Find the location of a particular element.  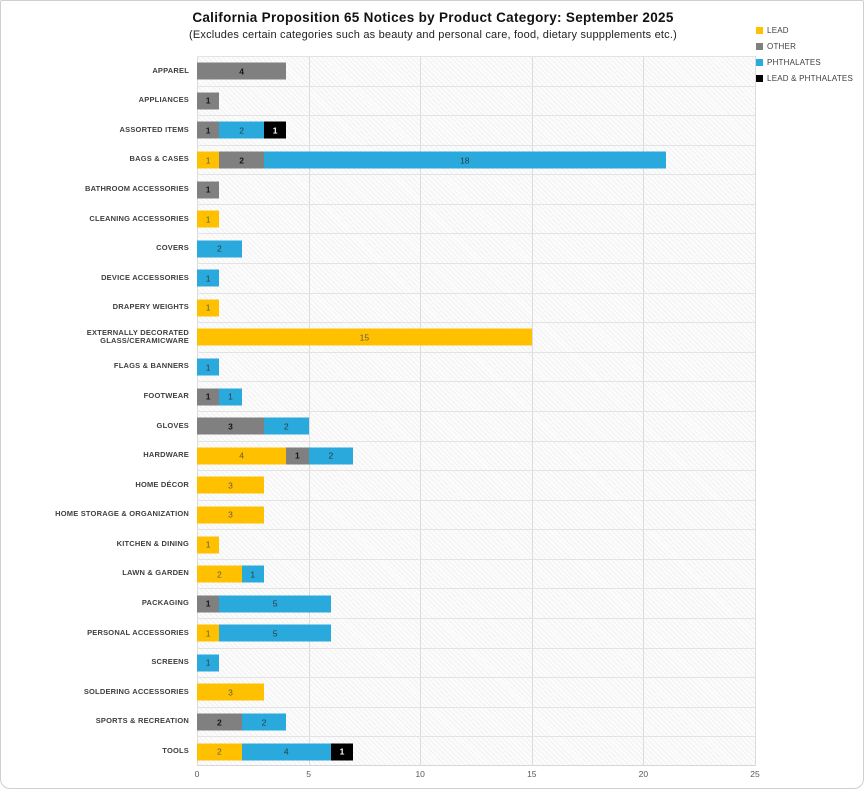

bar-segment-phthalates: 4 is located at coordinates (286, 752).